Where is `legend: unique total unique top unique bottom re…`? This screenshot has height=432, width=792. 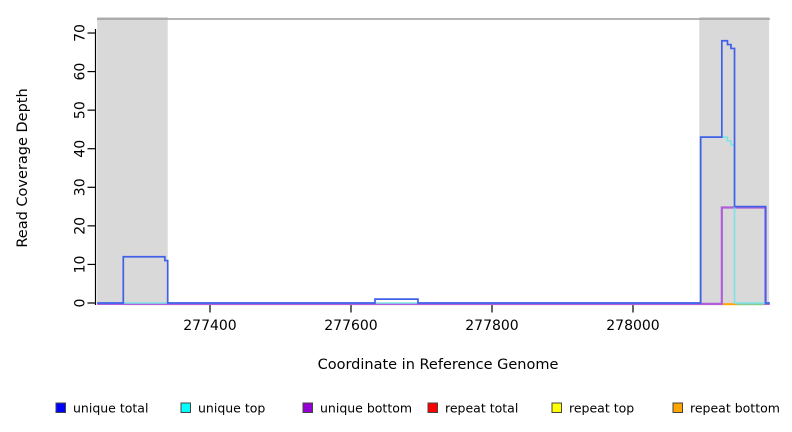
legend: unique total unique top unique bottom re… is located at coordinates (417, 408).